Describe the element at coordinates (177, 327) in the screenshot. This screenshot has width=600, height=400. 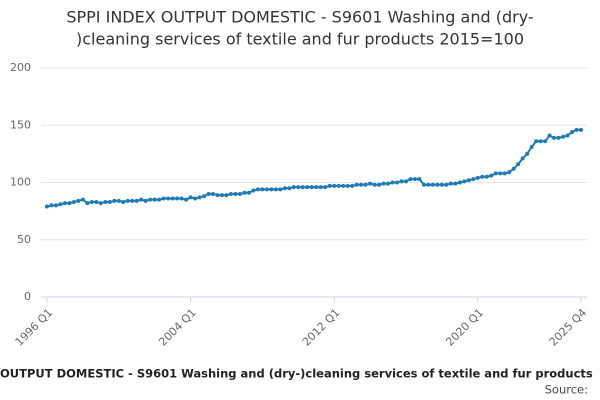
I see `x-tick-label: 2004 Q1` at that location.